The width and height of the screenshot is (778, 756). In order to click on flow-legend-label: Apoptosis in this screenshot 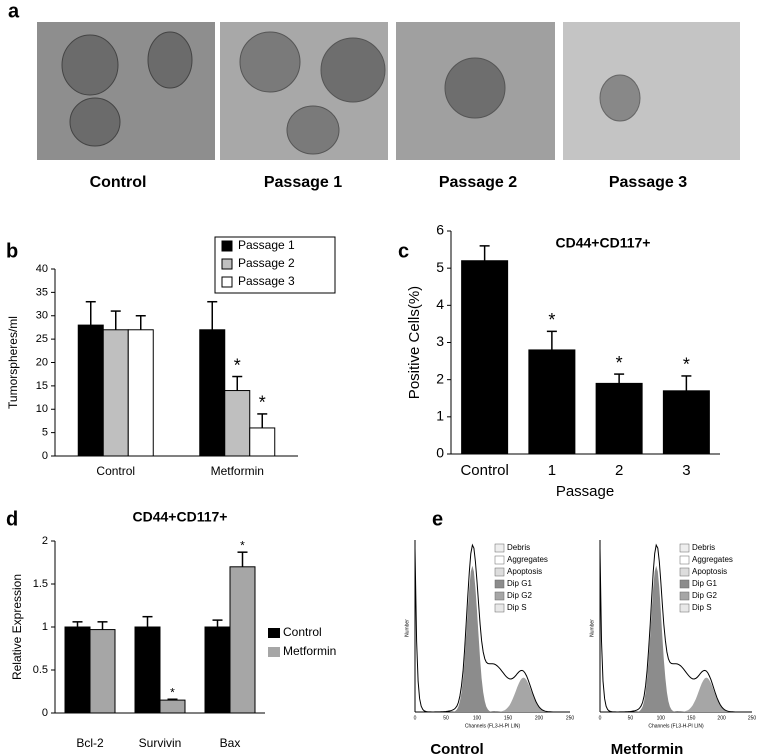, I will do `click(524, 571)`.